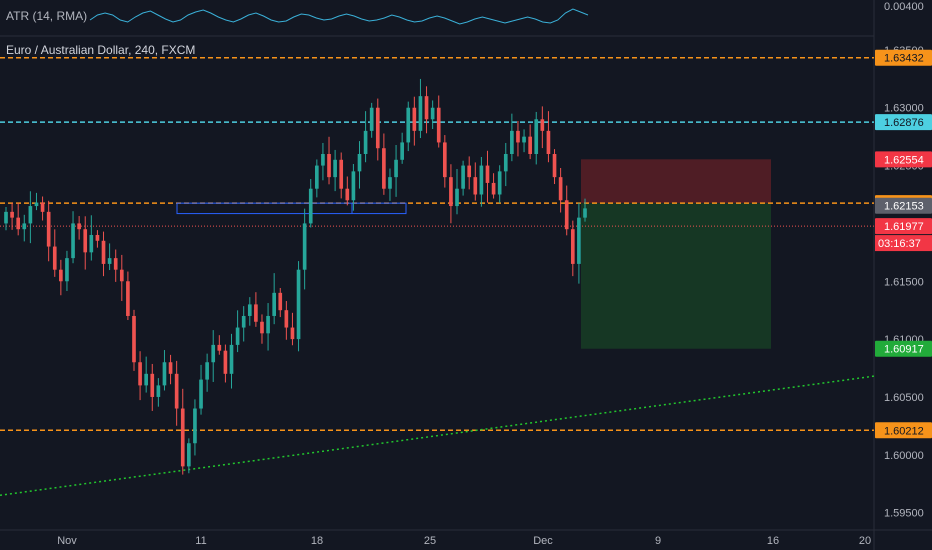 The width and height of the screenshot is (932, 550). I want to click on support-box, so click(291, 208).